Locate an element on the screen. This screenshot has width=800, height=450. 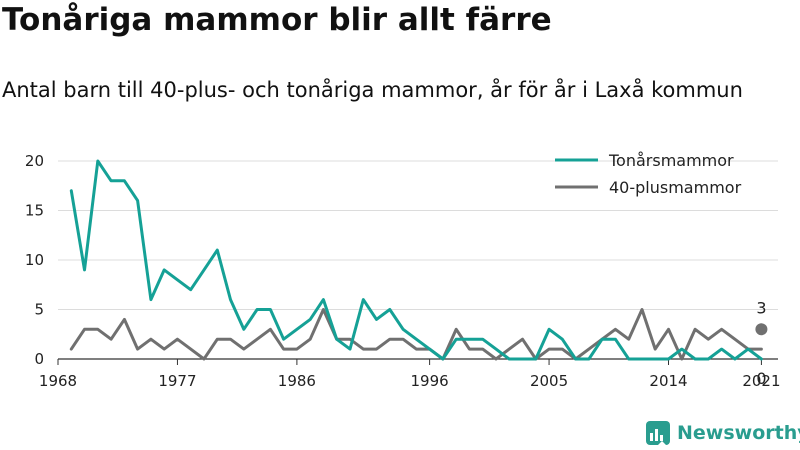
series-line-40-plusmammor is located at coordinates (416, 334).